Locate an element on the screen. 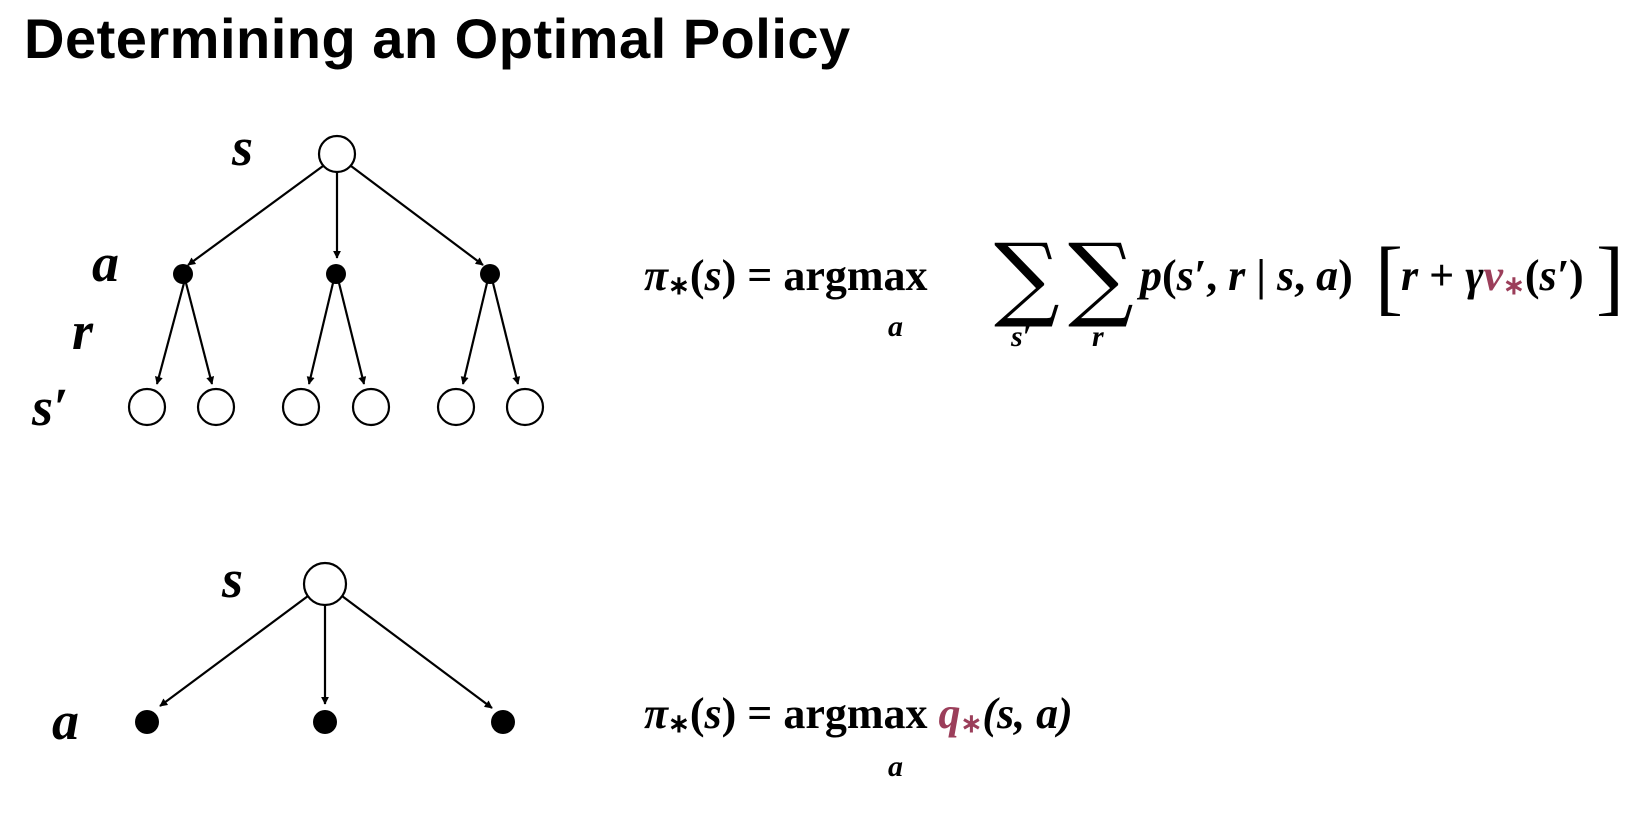 The width and height of the screenshot is (1638, 822). sum2-subscript: r is located at coordinates (1098, 336).